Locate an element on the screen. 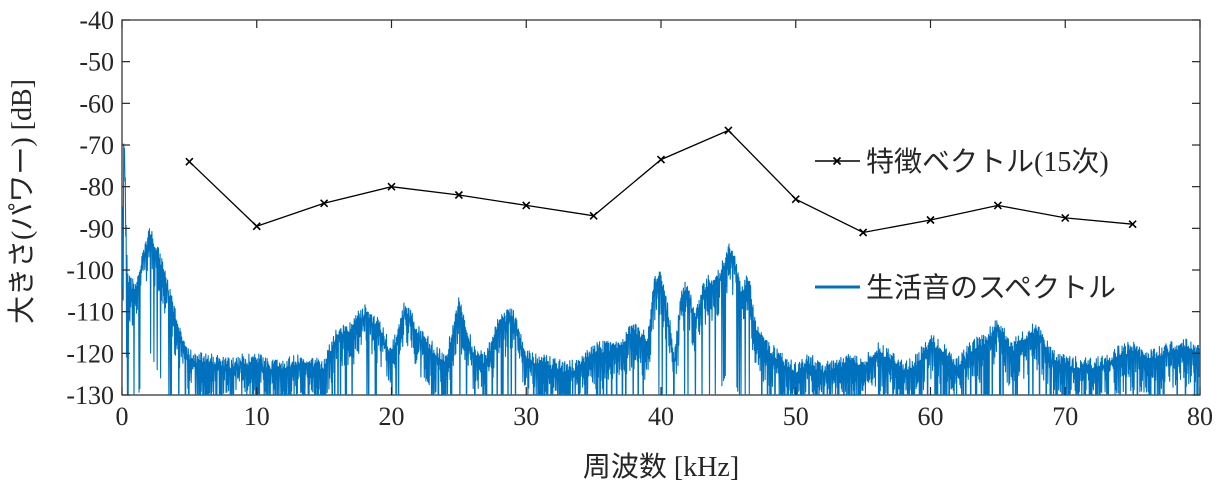 The height and width of the screenshot is (487, 1220). y-tick-label: -70 is located at coordinates (96, 145).